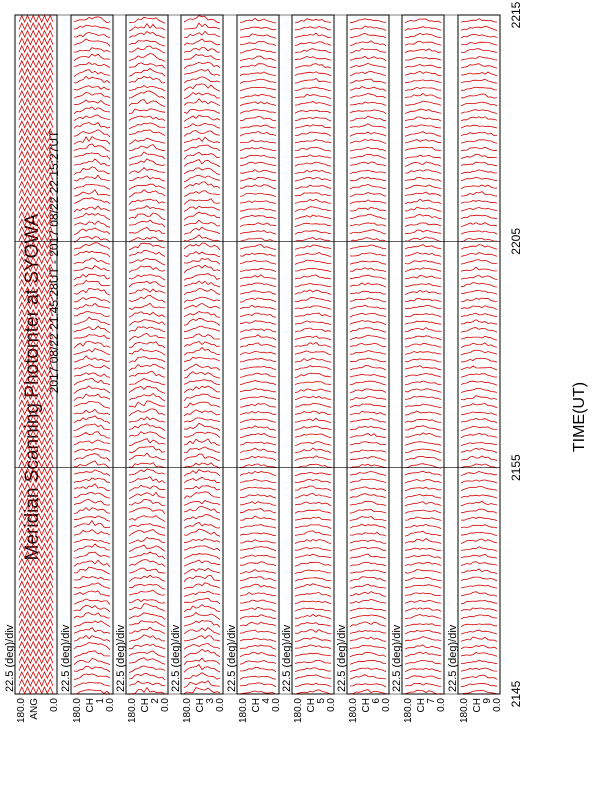 The height and width of the screenshot is (792, 612). I want to click on panel-ylabel: CH, so click(90, 705).